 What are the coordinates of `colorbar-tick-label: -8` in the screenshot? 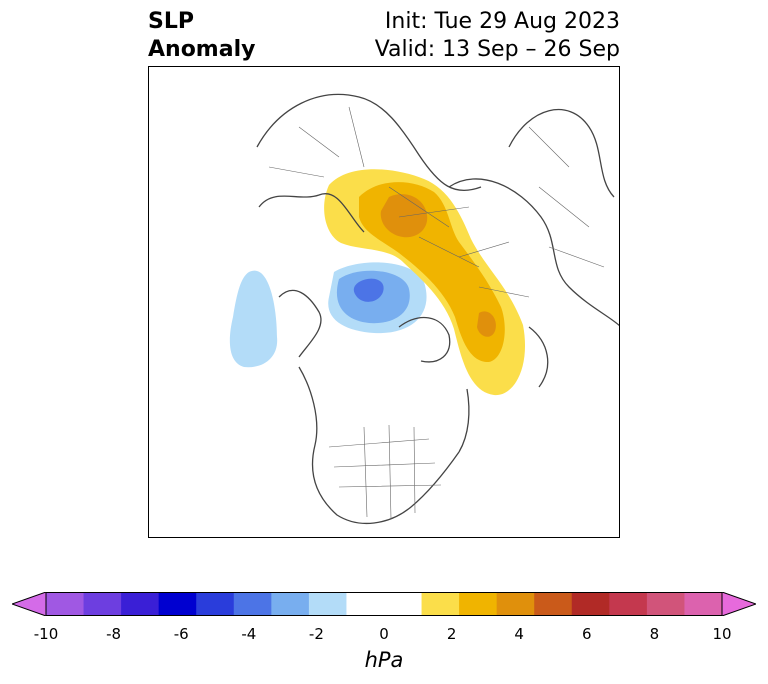 It's located at (114, 634).